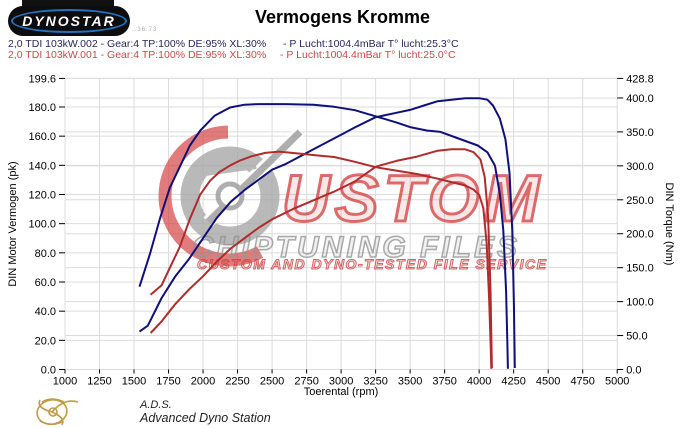 This screenshot has width=685, height=428. What do you see at coordinates (636, 337) in the screenshot?
I see `svg-text: 50.0` at bounding box center [636, 337].